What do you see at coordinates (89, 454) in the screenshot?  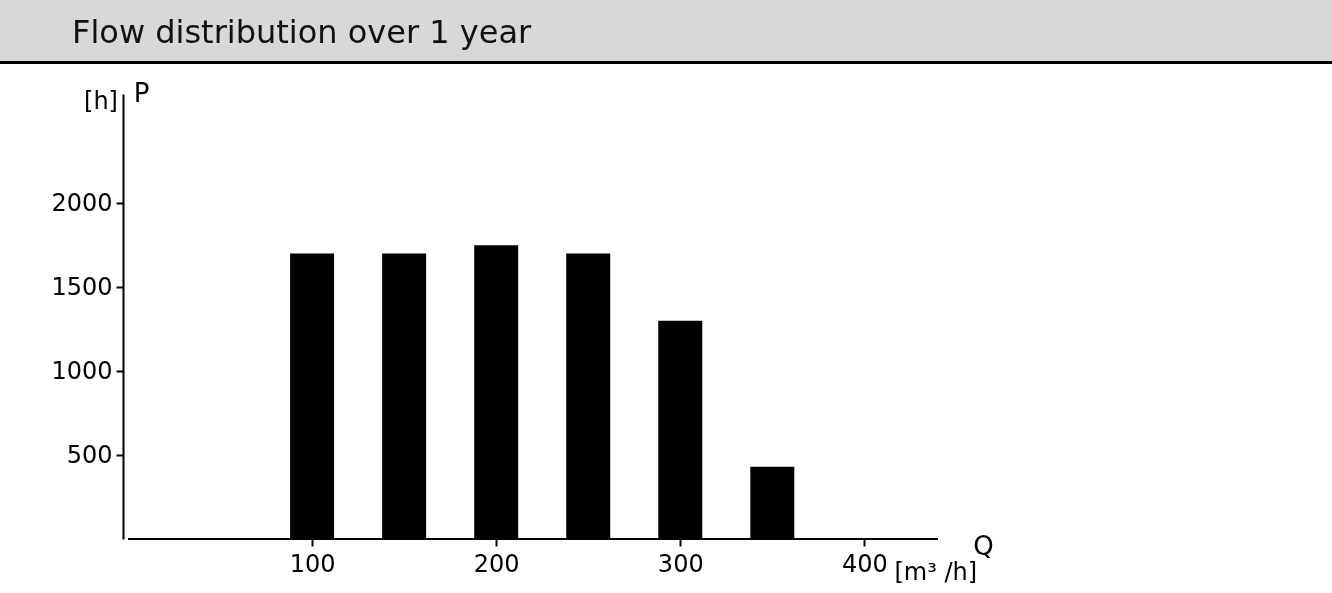 I see `y-tick-label: 500` at bounding box center [89, 454].